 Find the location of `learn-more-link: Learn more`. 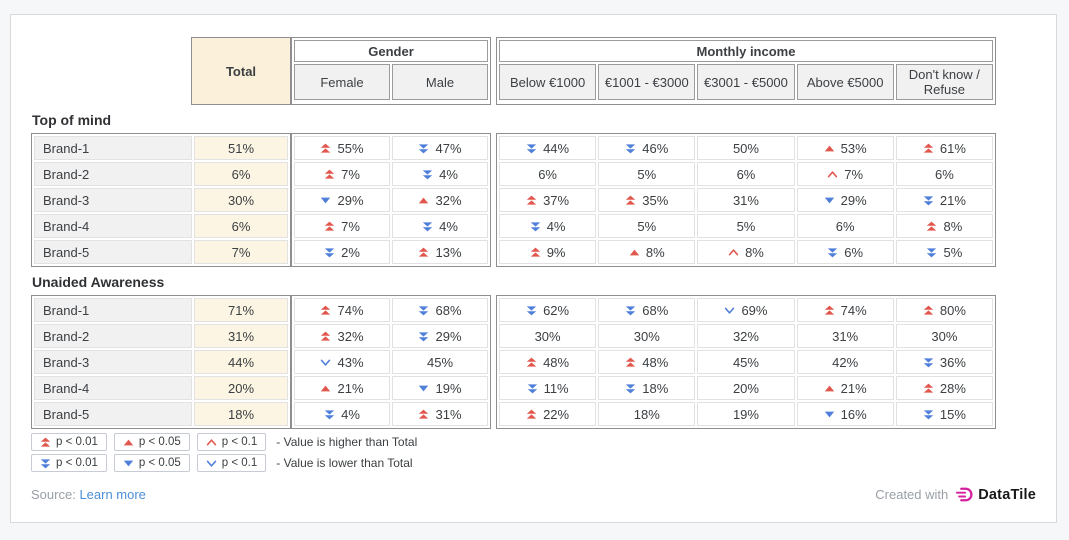

learn-more-link: Learn more is located at coordinates (112, 494).